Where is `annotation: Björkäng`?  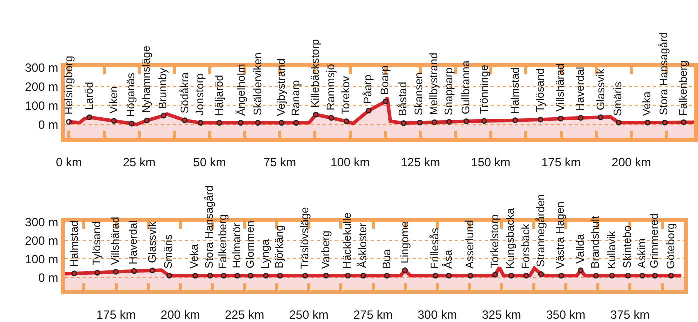
annotation: Björkäng is located at coordinates (280, 247).